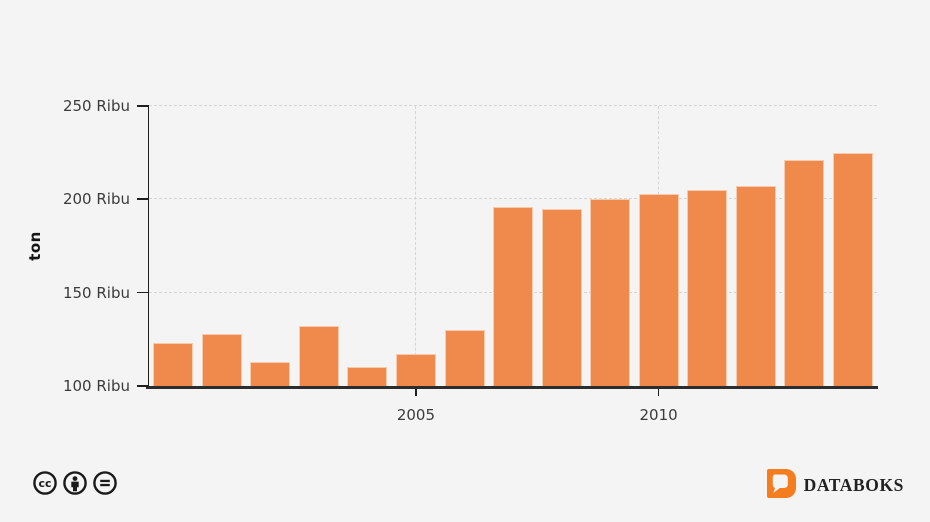 Image resolution: width=930 pixels, height=522 pixels. What do you see at coordinates (96, 386) in the screenshot?
I see `y-tick-label-100: 100 Ribu` at bounding box center [96, 386].